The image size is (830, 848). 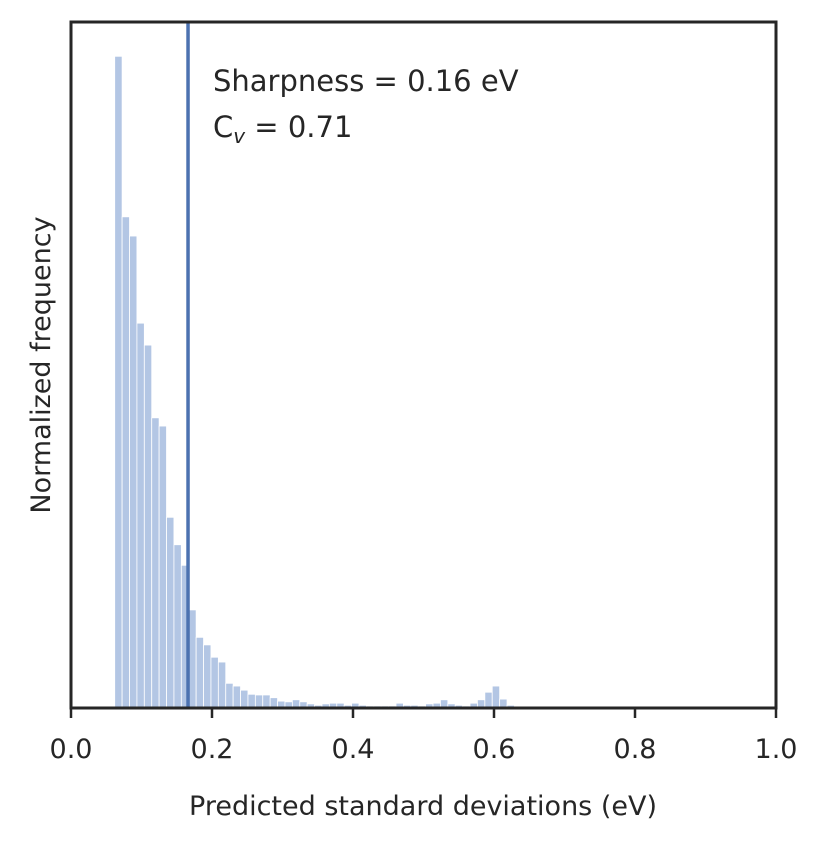 What do you see at coordinates (635, 749) in the screenshot?
I see `x-tick-label: 0.8` at bounding box center [635, 749].